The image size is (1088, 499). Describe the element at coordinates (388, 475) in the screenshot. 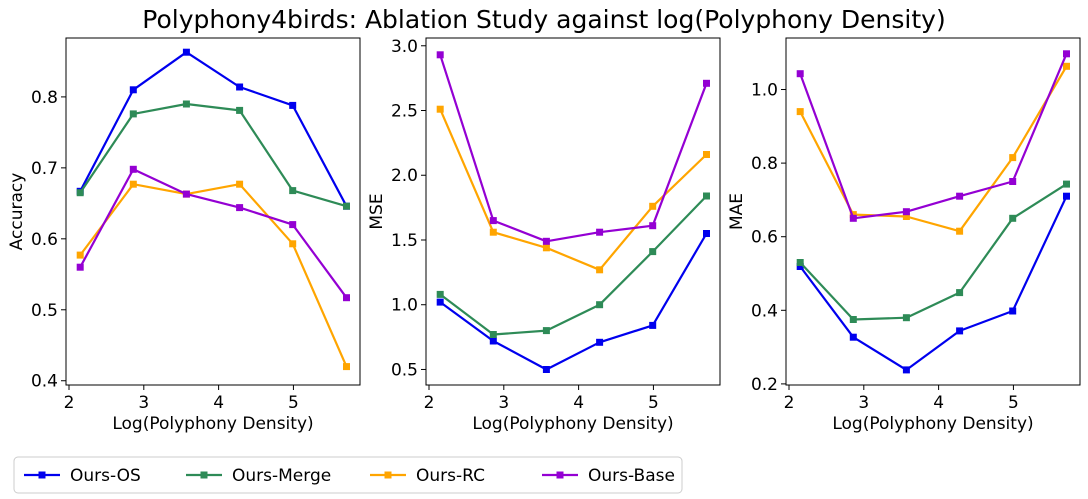

I see `legend-marker-ours-rc` at that location.